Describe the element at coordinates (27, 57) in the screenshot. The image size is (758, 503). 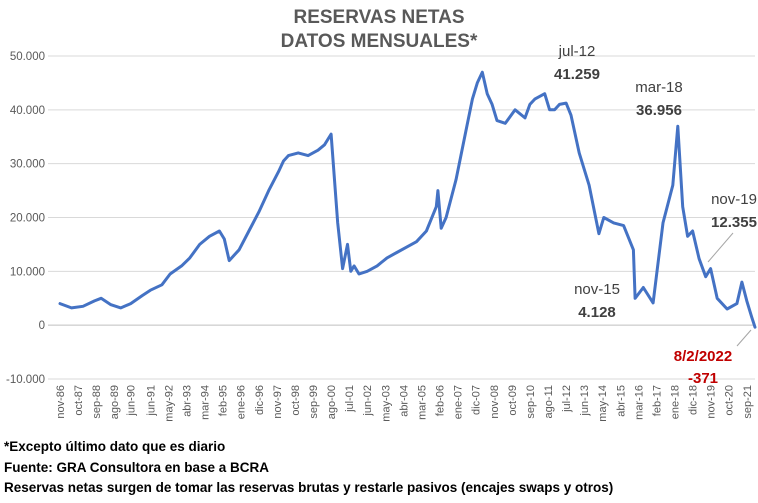
I see `y-tick-label: 50.000` at that location.